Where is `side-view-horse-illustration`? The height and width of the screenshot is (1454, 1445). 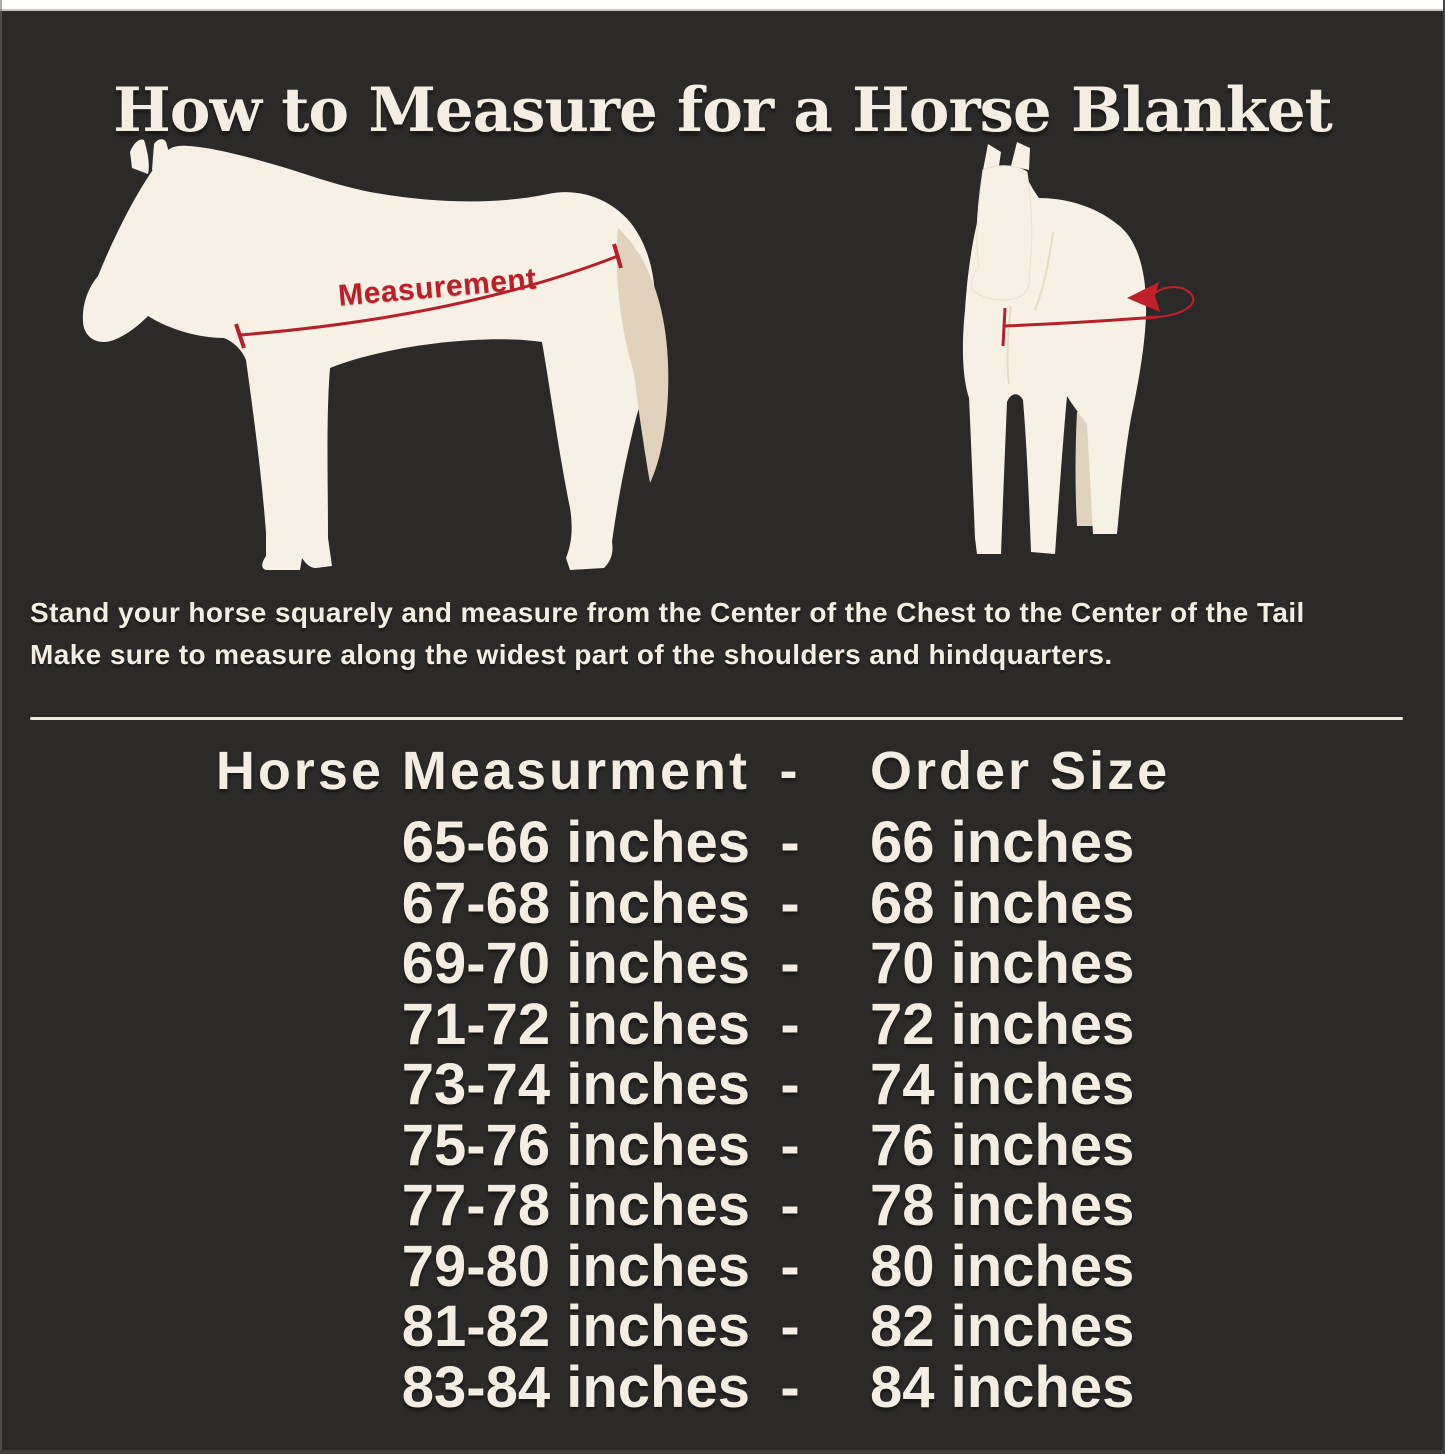 side-view-horse-illustration is located at coordinates (375, 354).